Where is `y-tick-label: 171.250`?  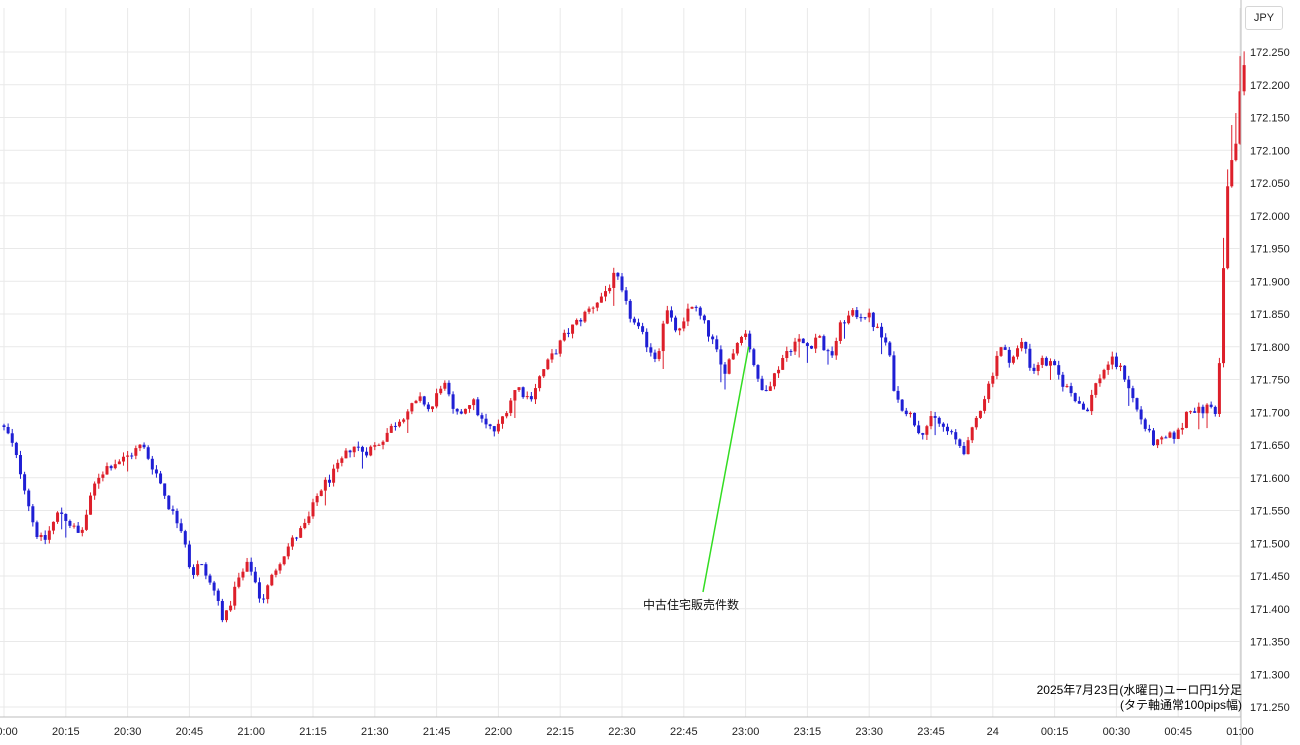
y-tick-label: 171.250 is located at coordinates (1270, 708).